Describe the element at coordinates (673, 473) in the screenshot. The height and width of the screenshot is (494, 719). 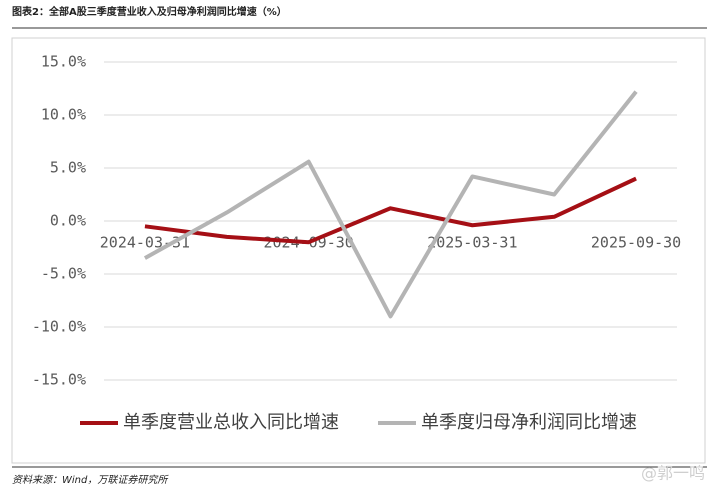
I see `watermark: @郭一鸣` at that location.